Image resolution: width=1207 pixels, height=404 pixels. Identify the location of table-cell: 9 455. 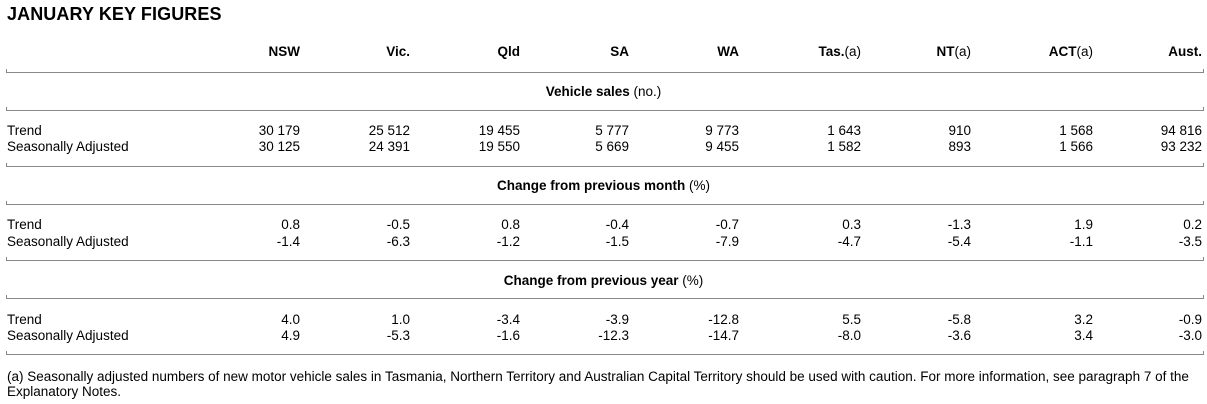
(722, 146).